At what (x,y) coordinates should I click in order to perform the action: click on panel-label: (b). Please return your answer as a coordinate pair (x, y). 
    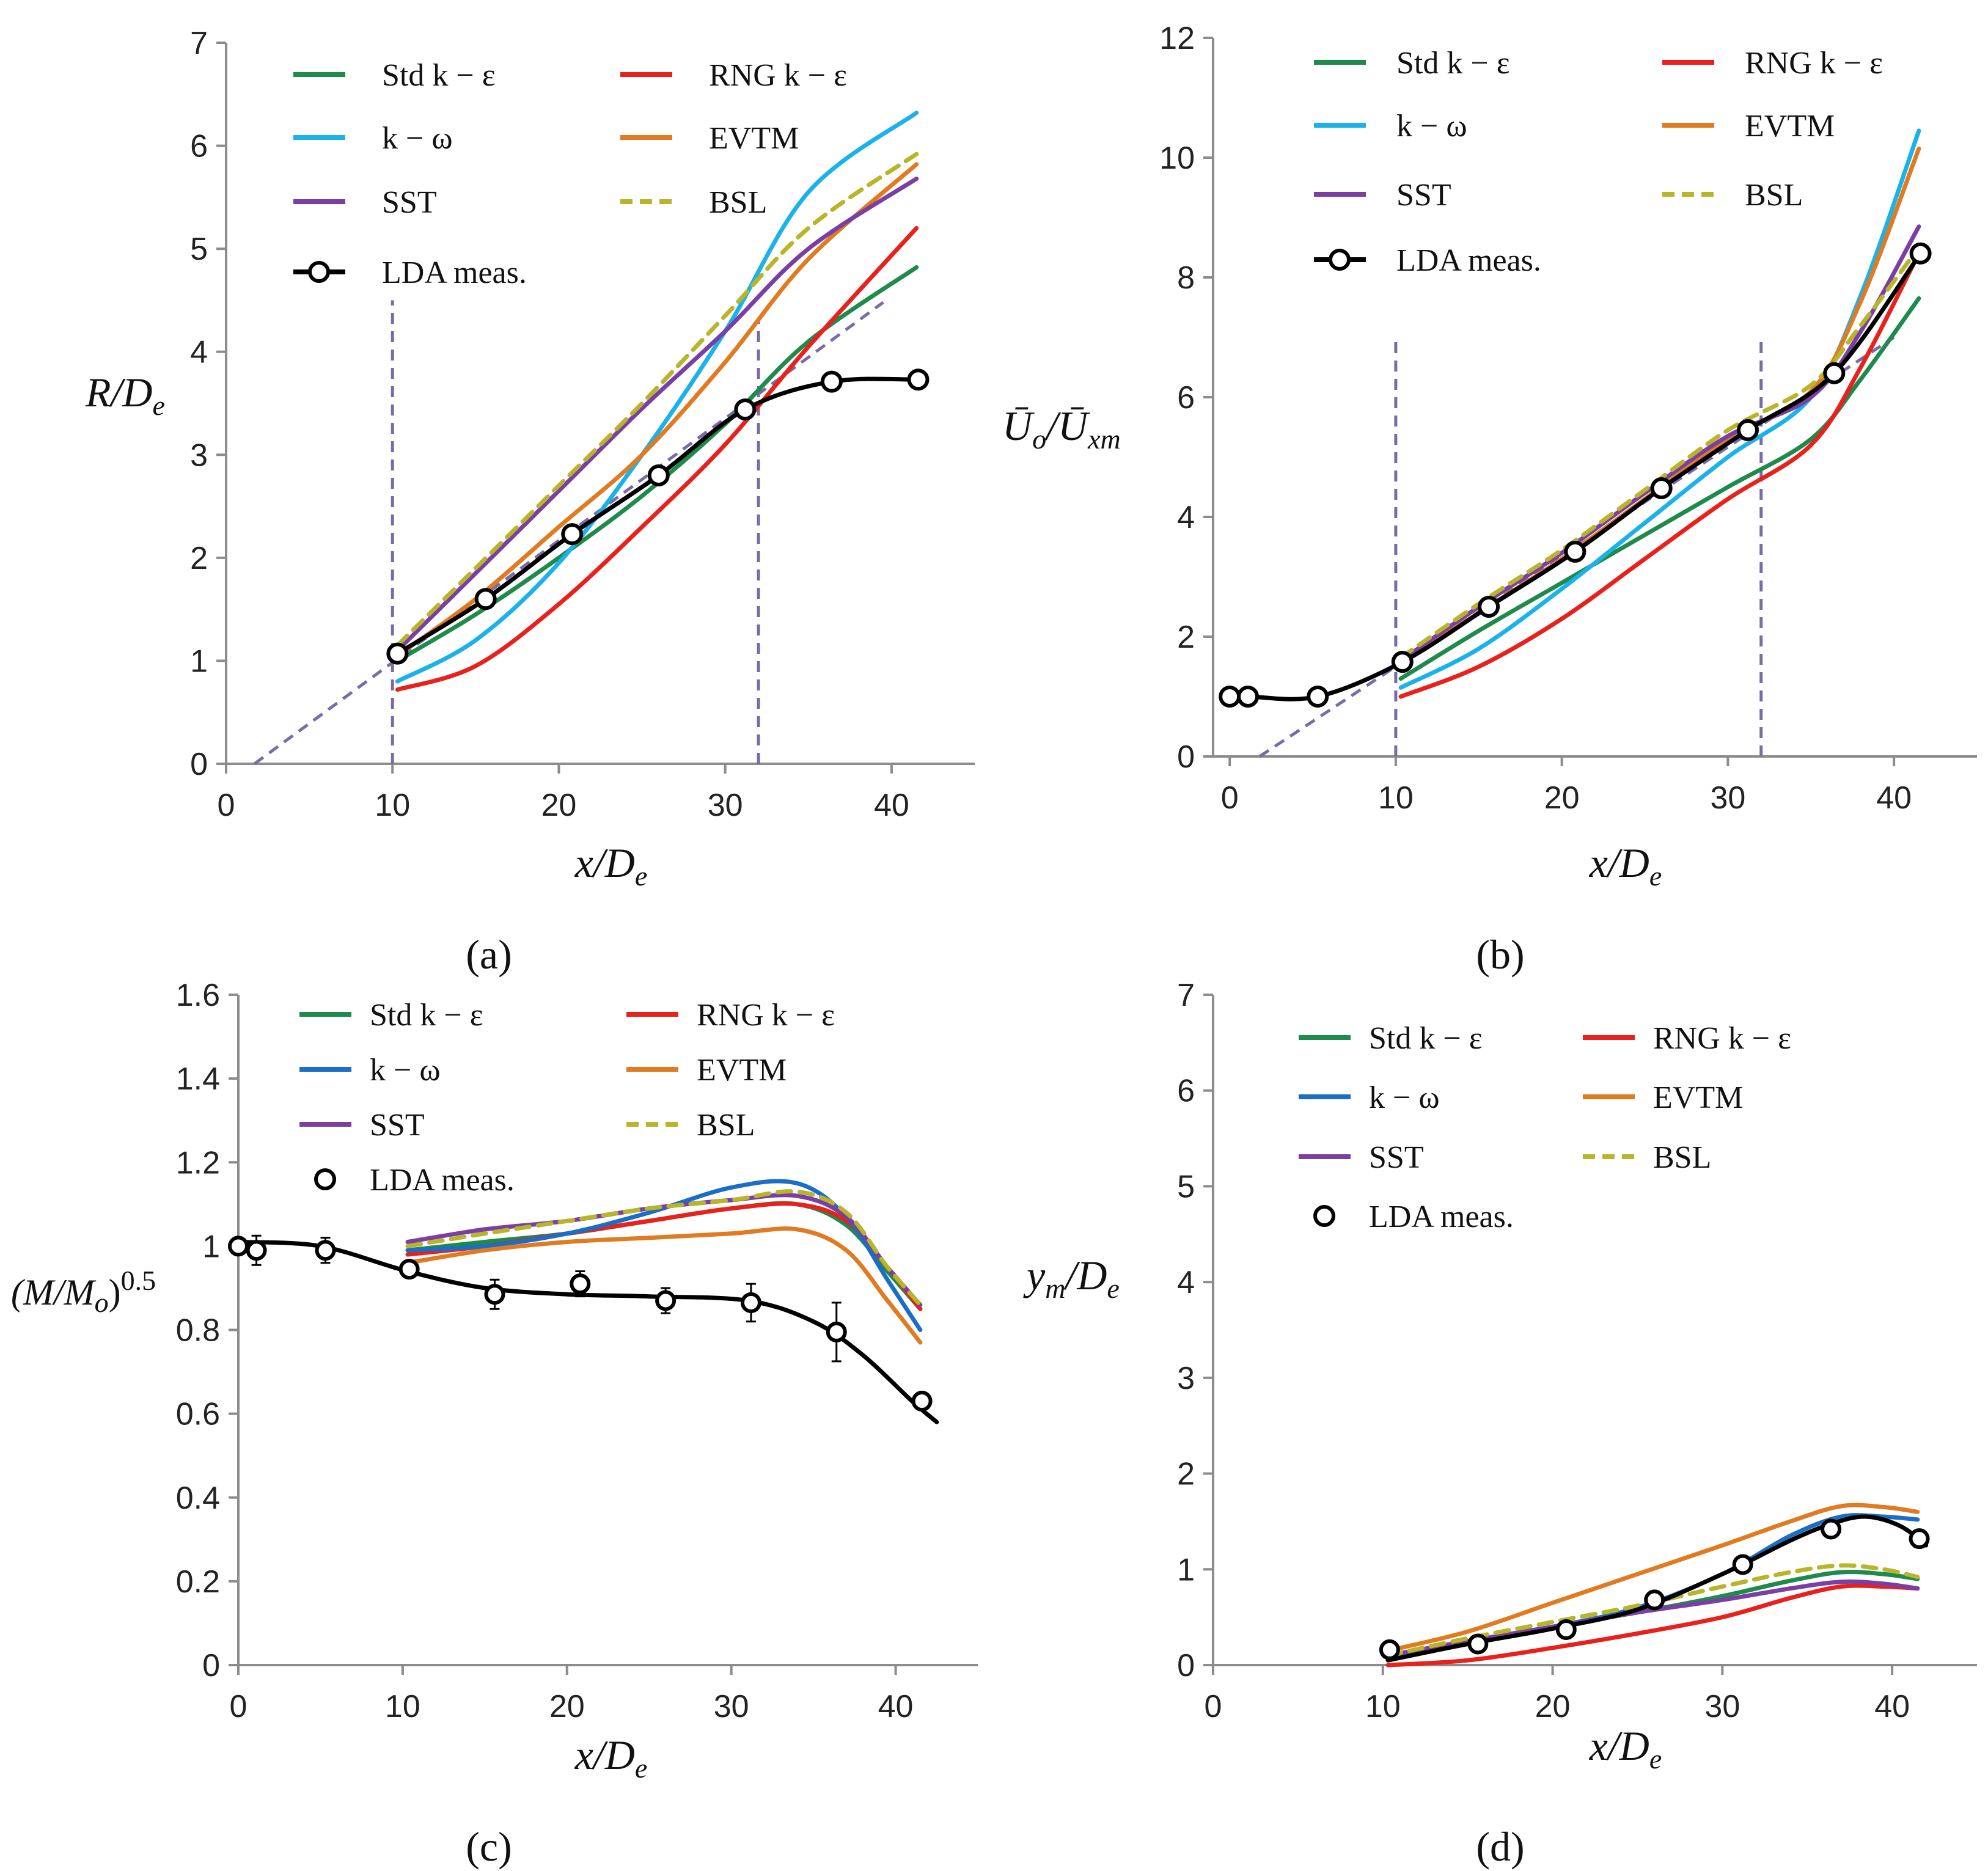
    Looking at the image, I should click on (1500, 955).